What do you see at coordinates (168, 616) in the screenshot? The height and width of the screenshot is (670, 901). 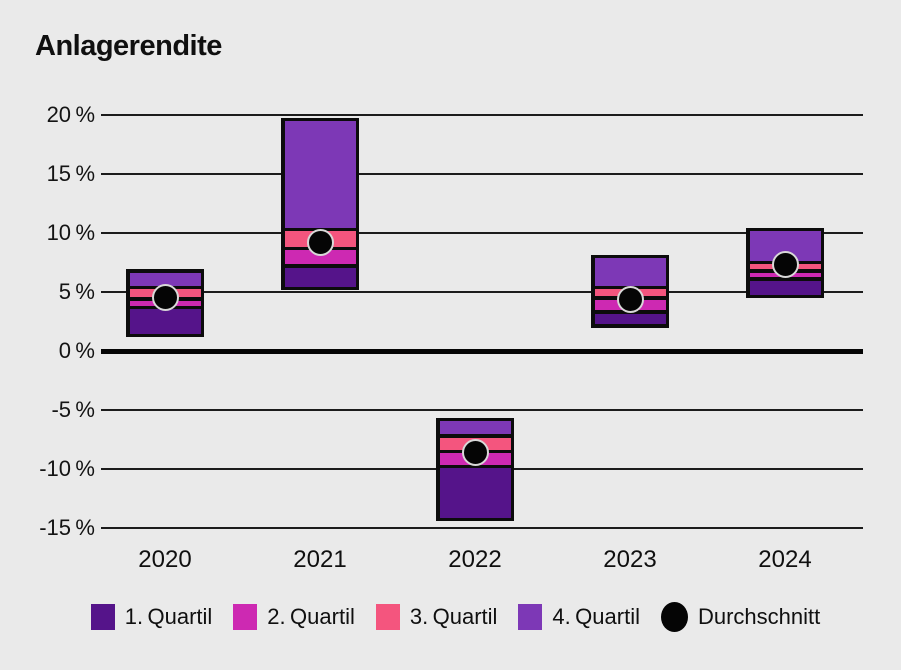 I see `legend-label: 1. Quartil` at bounding box center [168, 616].